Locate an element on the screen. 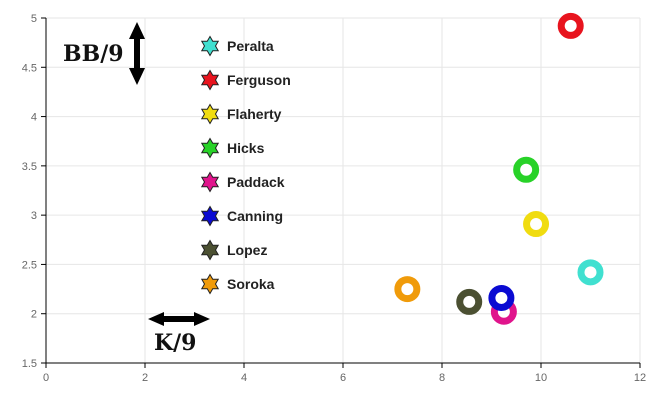  vertical-double-arrow-icon is located at coordinates (137, 53).